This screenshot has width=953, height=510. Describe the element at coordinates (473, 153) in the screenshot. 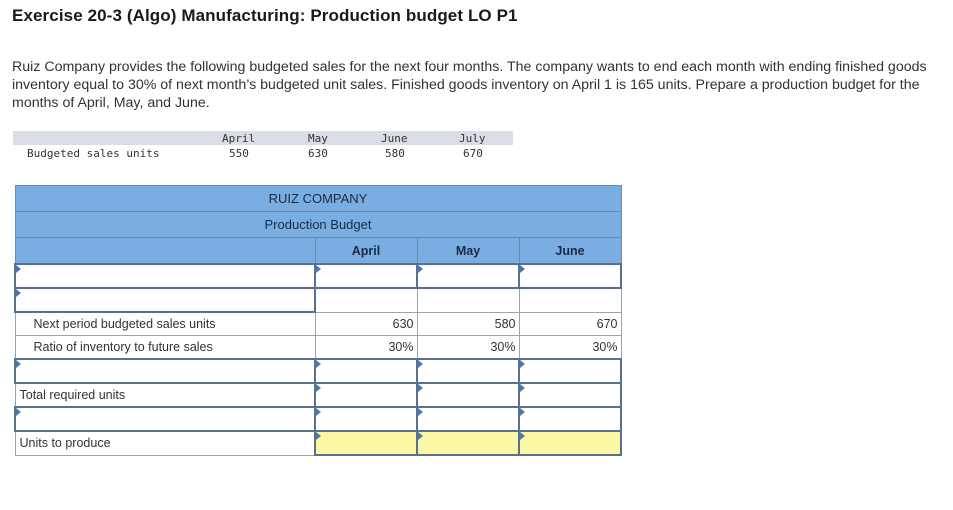

I see `sales-value: 670` at that location.